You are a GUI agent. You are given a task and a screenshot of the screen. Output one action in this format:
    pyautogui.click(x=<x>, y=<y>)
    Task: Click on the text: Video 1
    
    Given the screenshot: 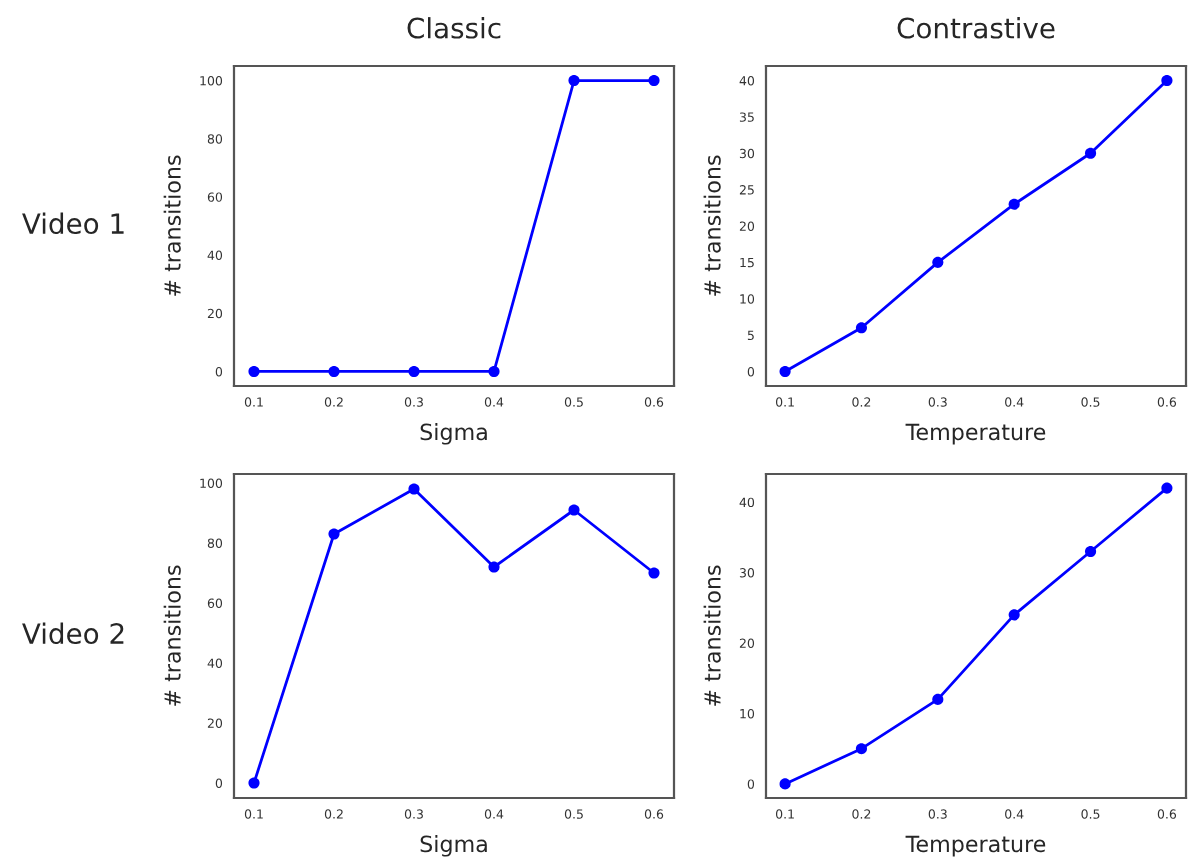 What is the action you would take?
    pyautogui.click(x=73, y=223)
    